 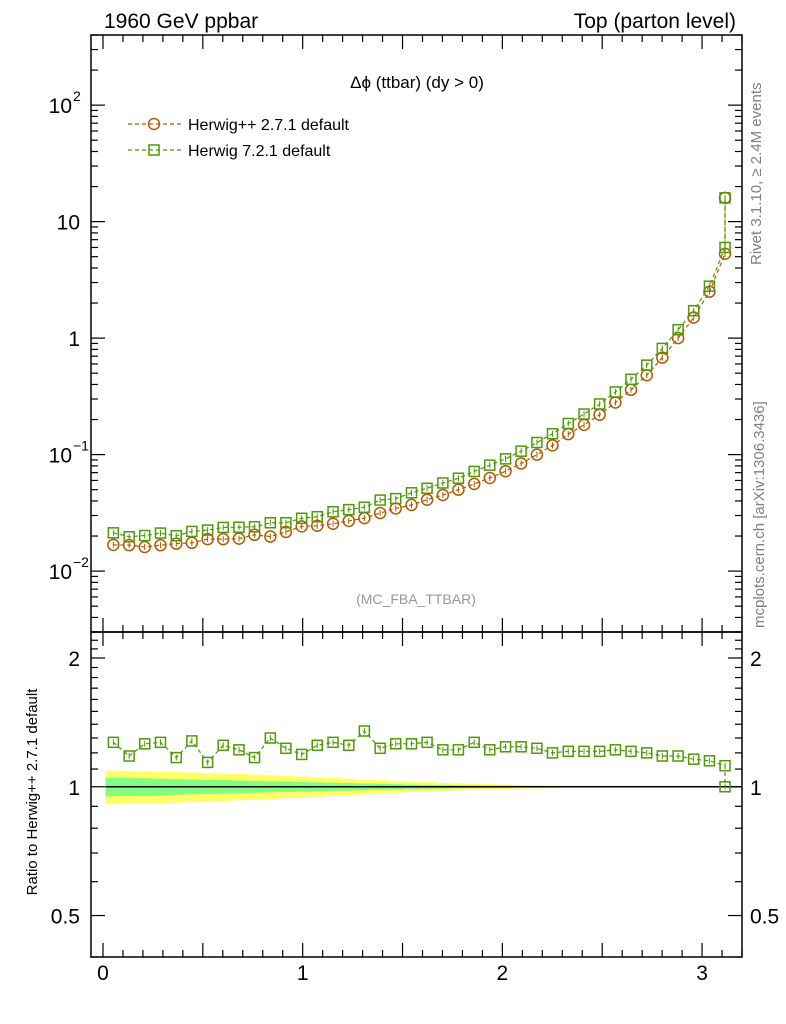 What do you see at coordinates (32, 792) in the screenshot?
I see `ratio-ylabel: Ratio to Herwig++ 2.7.1 default` at bounding box center [32, 792].